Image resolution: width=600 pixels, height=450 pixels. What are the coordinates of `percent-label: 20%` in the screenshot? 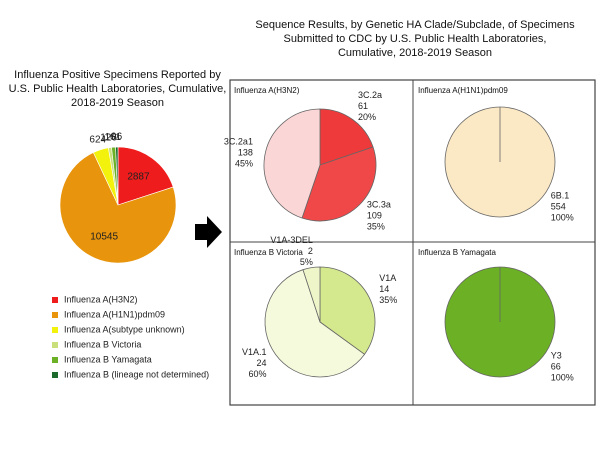 It's located at (367, 117).